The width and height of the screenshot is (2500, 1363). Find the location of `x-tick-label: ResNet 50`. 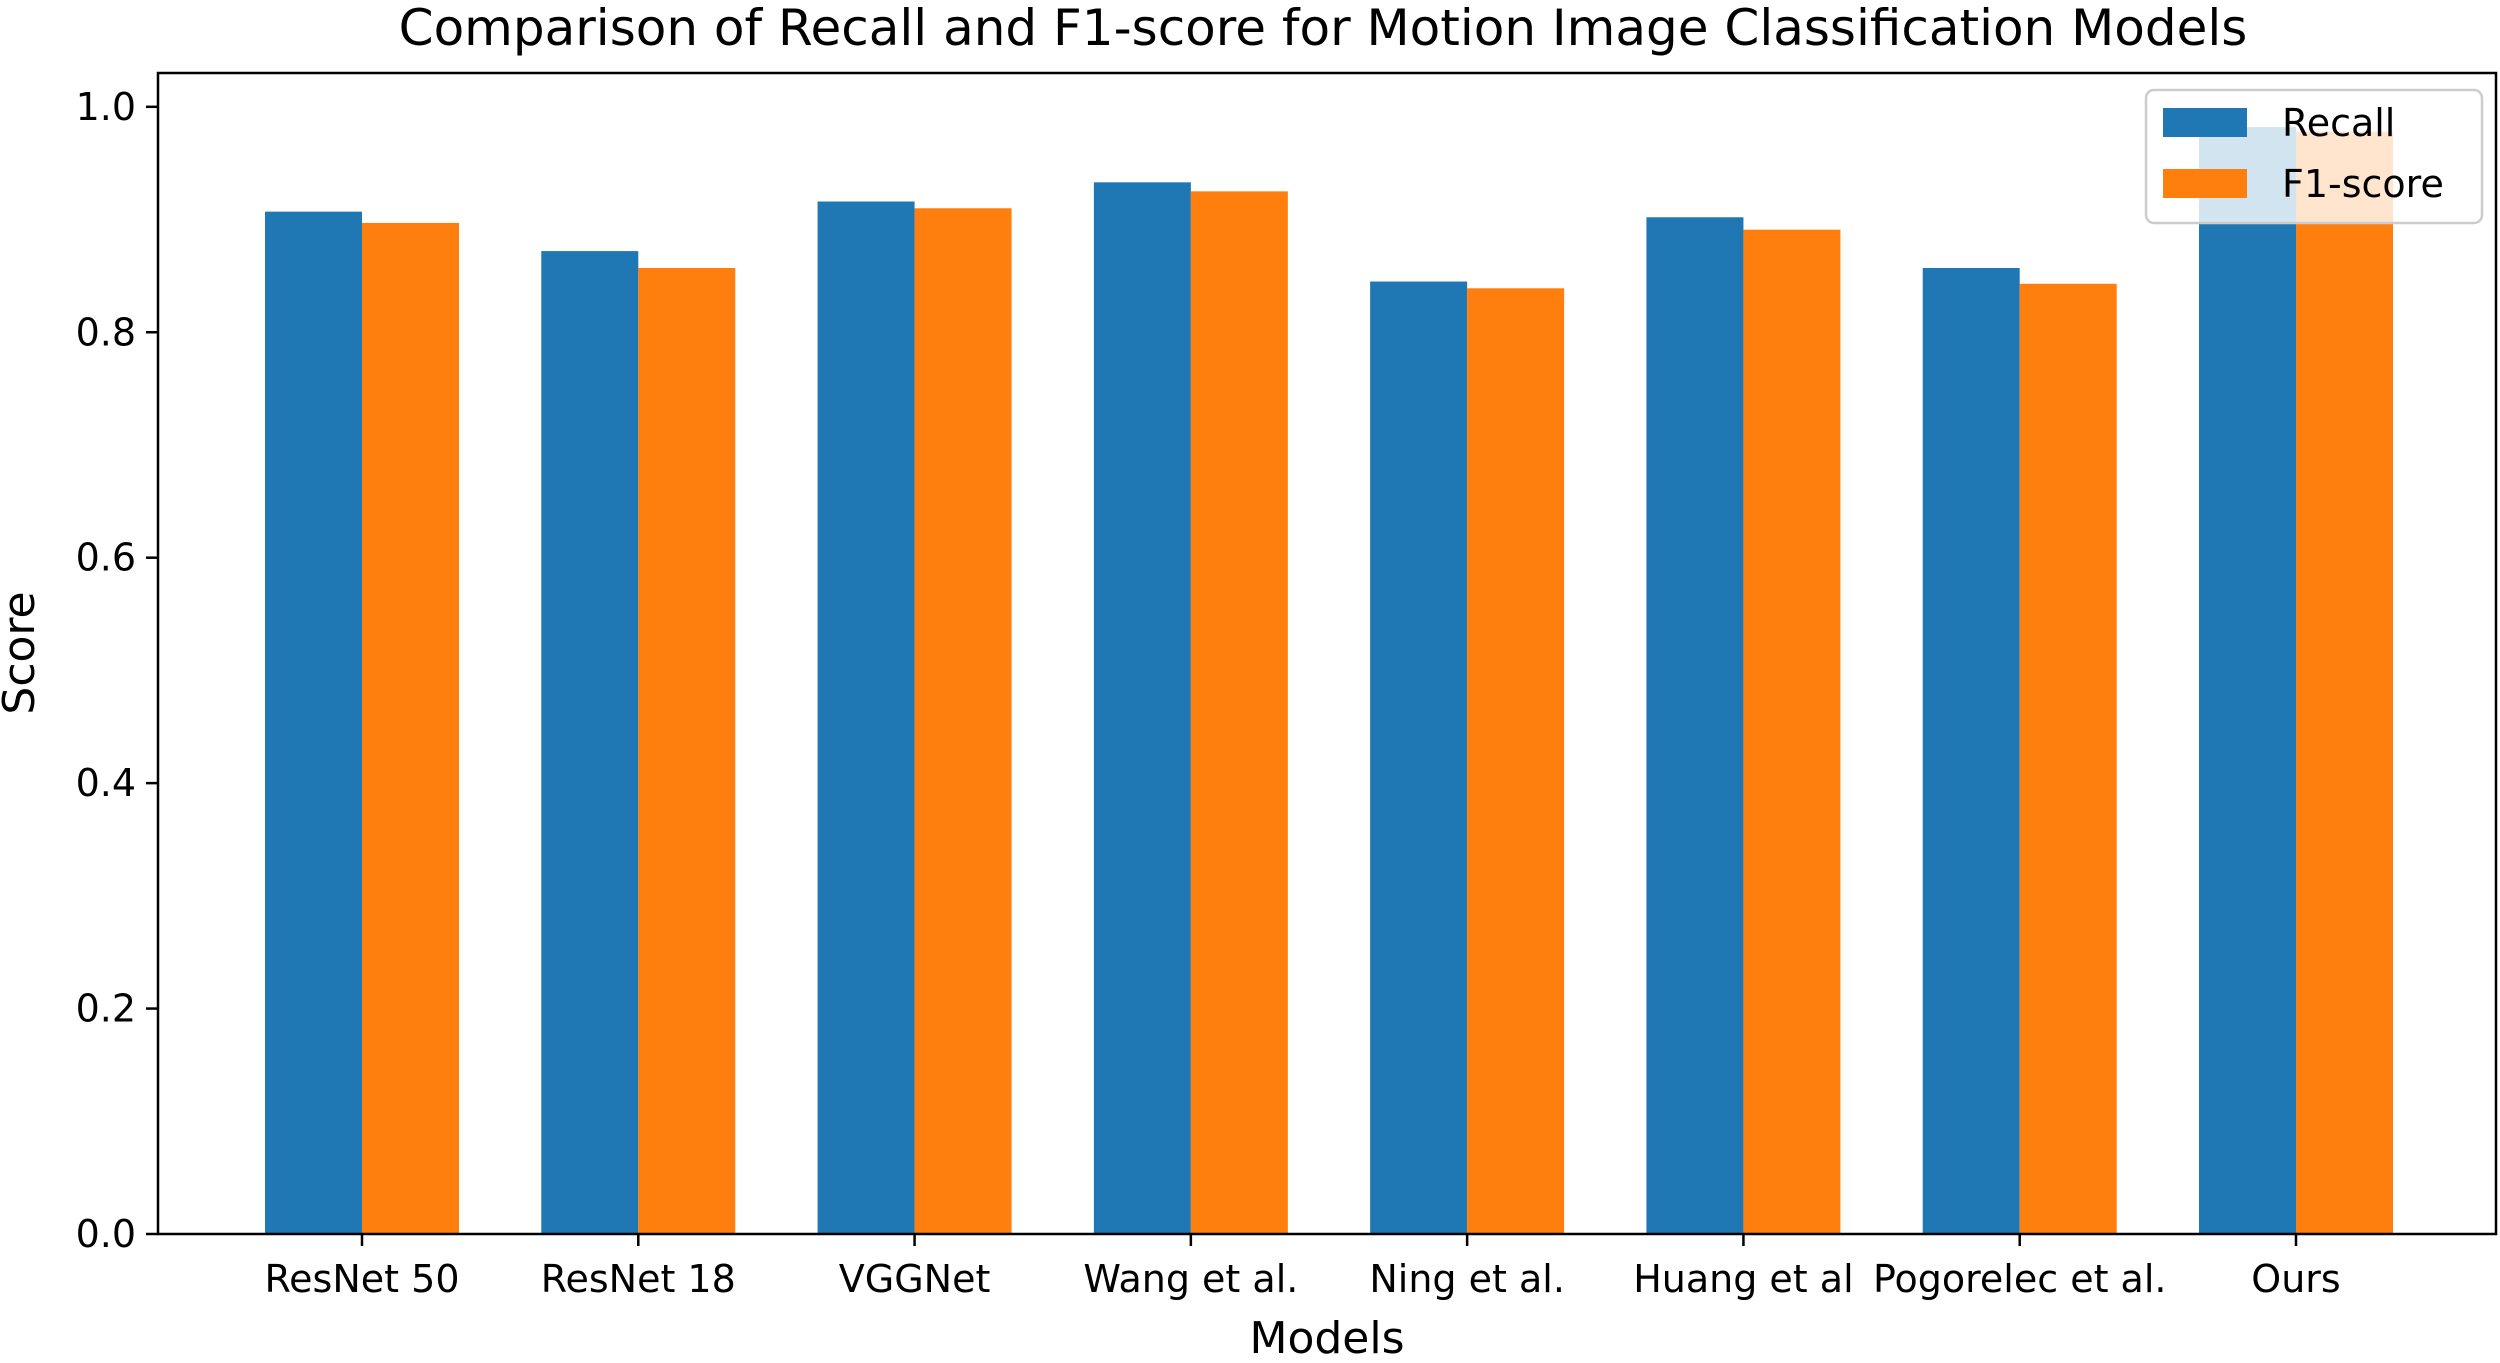

x-tick-label: ResNet 50 is located at coordinates (361, 1279).